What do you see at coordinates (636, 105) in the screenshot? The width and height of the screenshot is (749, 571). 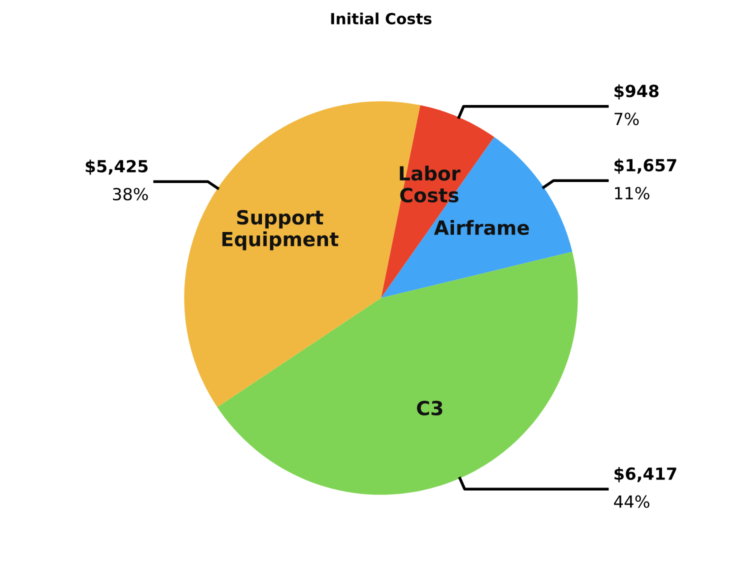 I see `data-label: $948 7%` at bounding box center [636, 105].